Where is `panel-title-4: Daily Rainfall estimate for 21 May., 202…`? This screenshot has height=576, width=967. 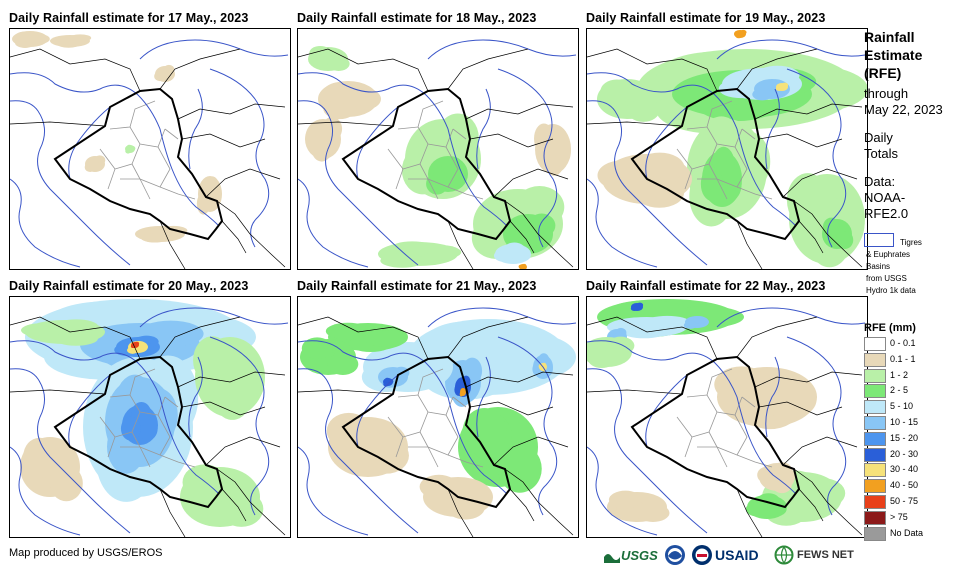 panel-title-4: Daily Rainfall estimate for 21 May., 202… is located at coordinates (417, 286).